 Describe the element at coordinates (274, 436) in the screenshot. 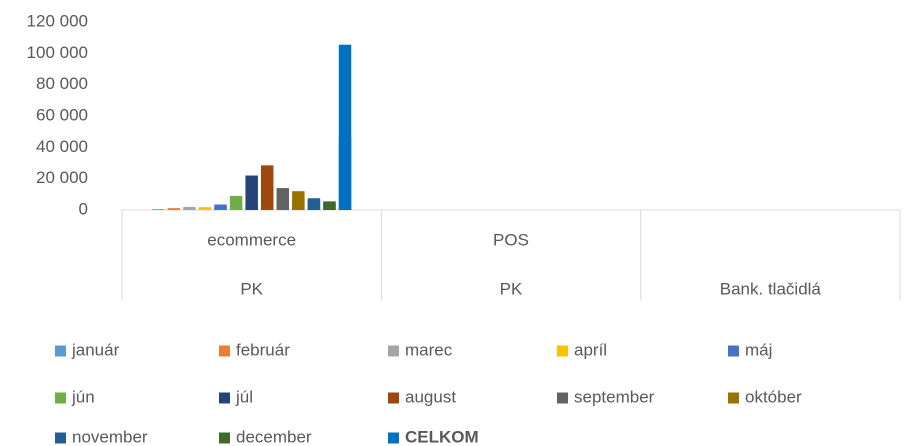

I see `legend-label: december` at that location.